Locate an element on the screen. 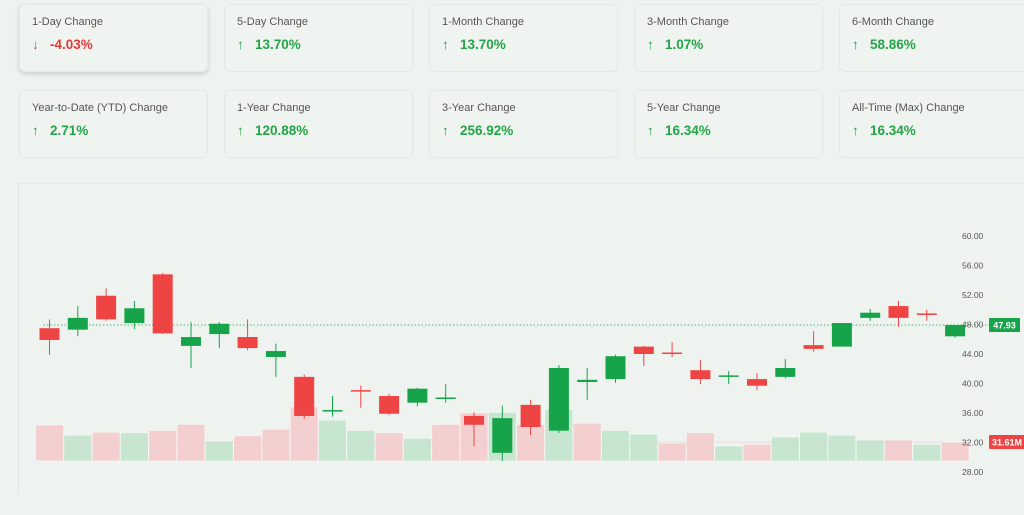 This screenshot has width=1024, height=515. x-tick-label: 8 is located at coordinates (530, 493).